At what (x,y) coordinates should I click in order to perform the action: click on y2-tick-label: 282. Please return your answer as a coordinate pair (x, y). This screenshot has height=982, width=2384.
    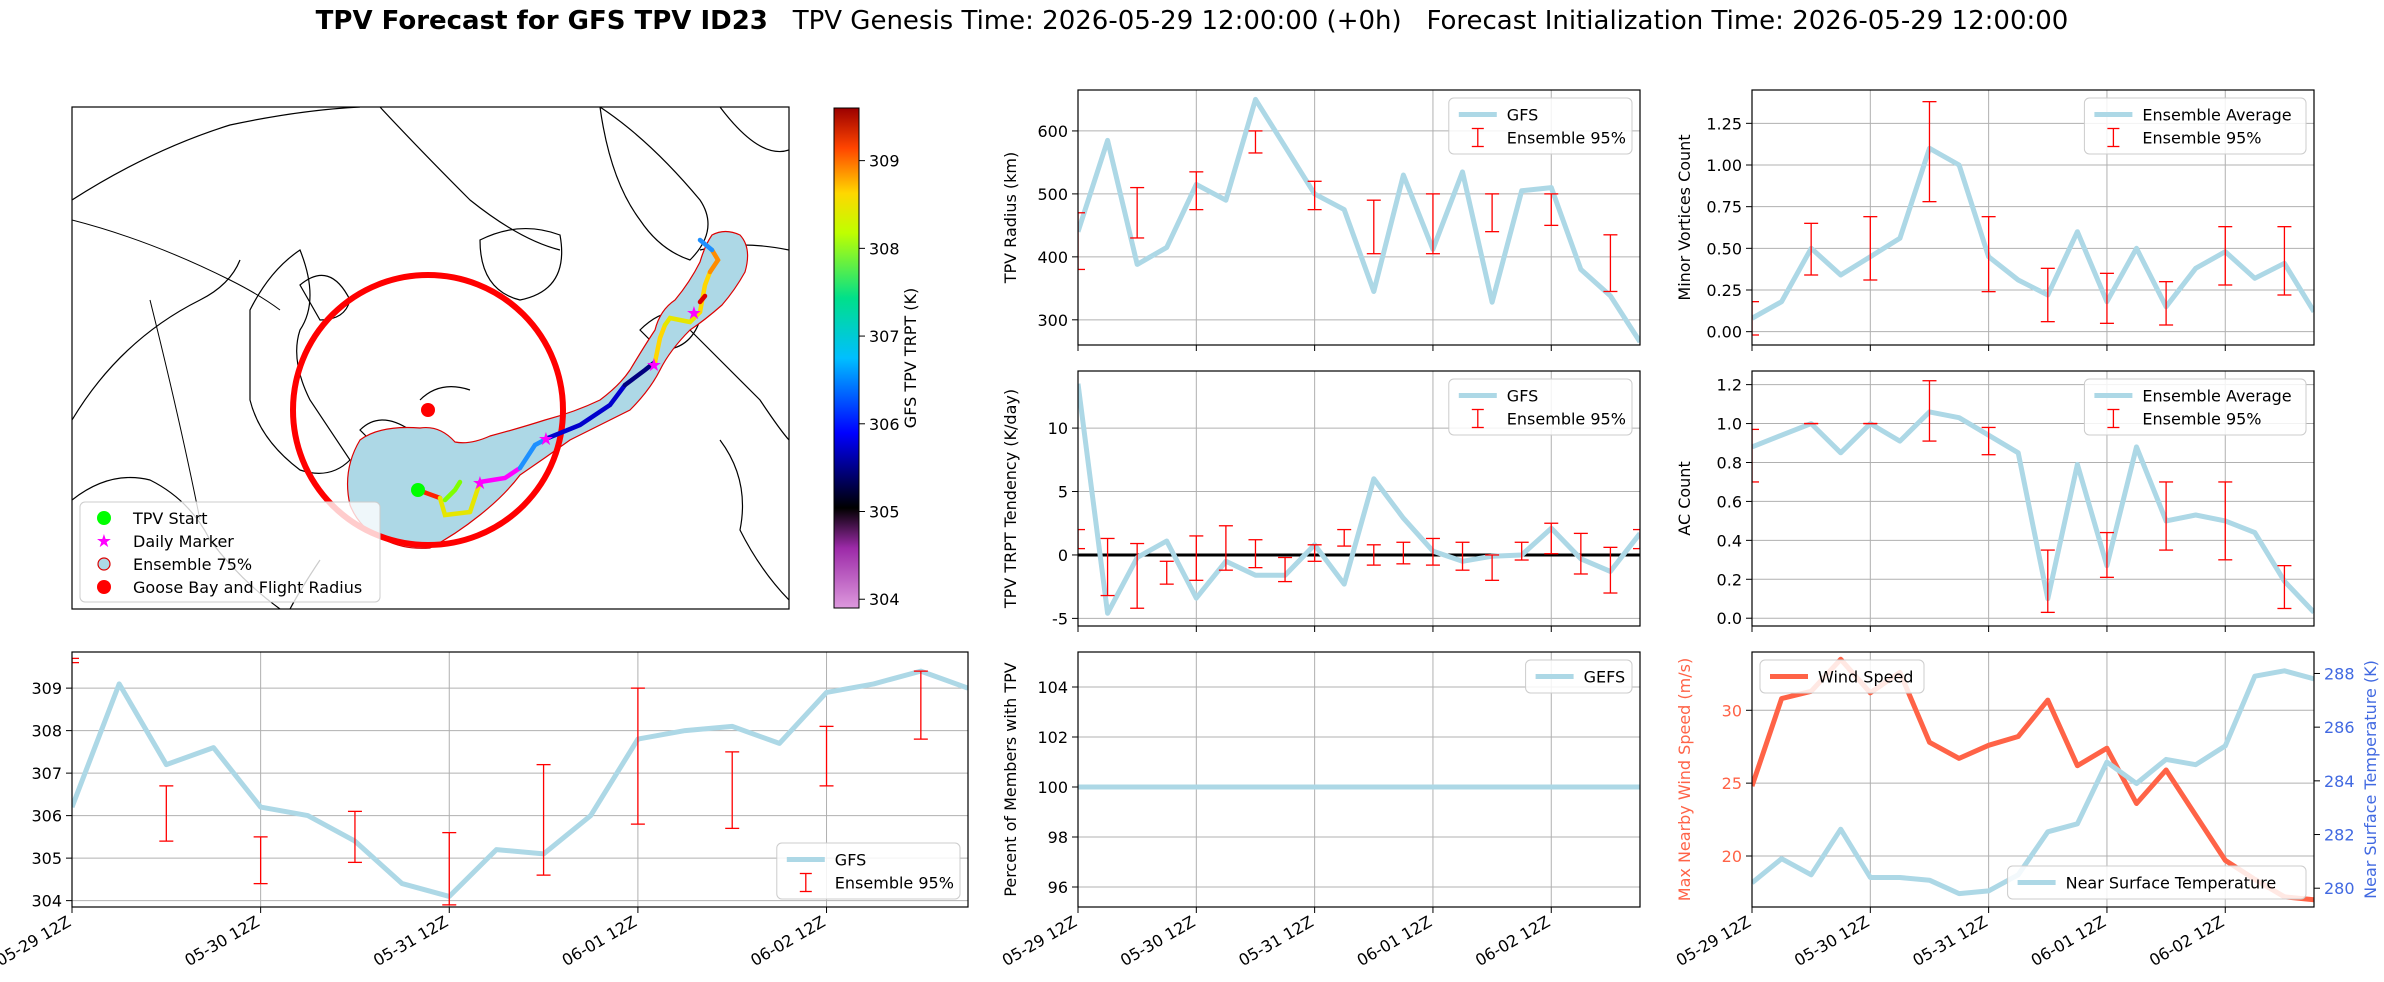
    Looking at the image, I should click on (2339, 835).